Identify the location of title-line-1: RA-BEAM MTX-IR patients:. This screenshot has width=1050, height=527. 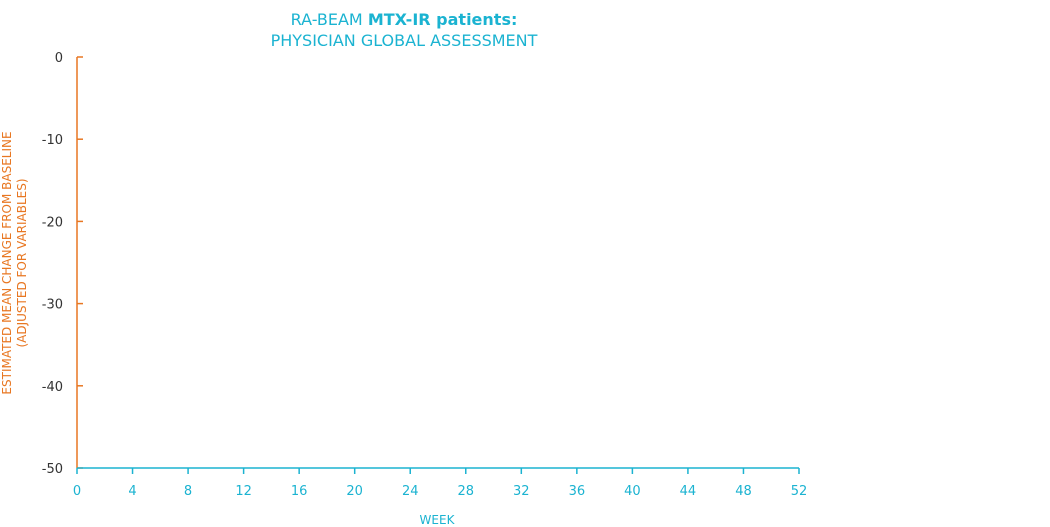
(404, 19).